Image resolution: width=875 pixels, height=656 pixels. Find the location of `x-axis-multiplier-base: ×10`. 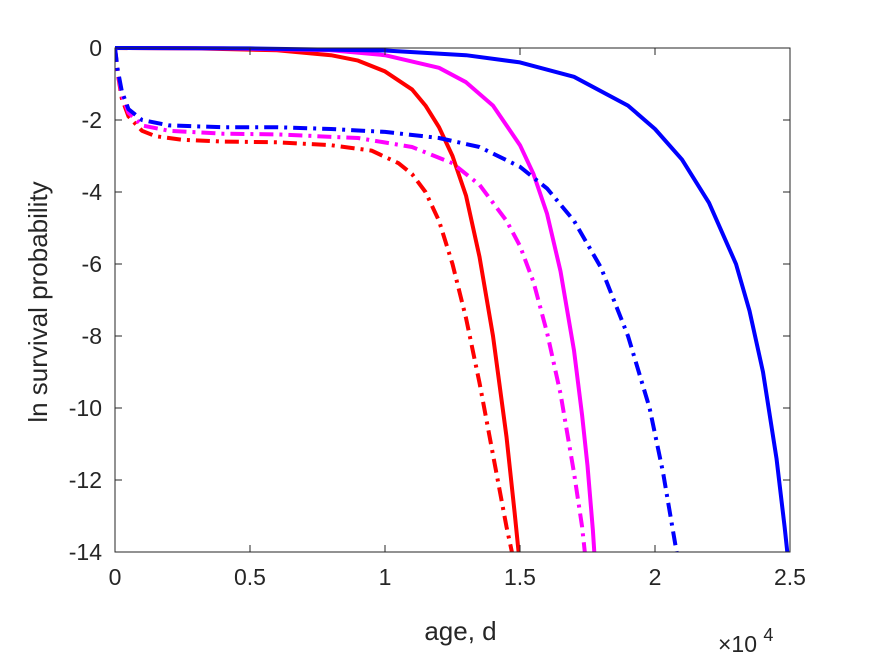

x-axis-multiplier-base: ×10 is located at coordinates (737, 643).